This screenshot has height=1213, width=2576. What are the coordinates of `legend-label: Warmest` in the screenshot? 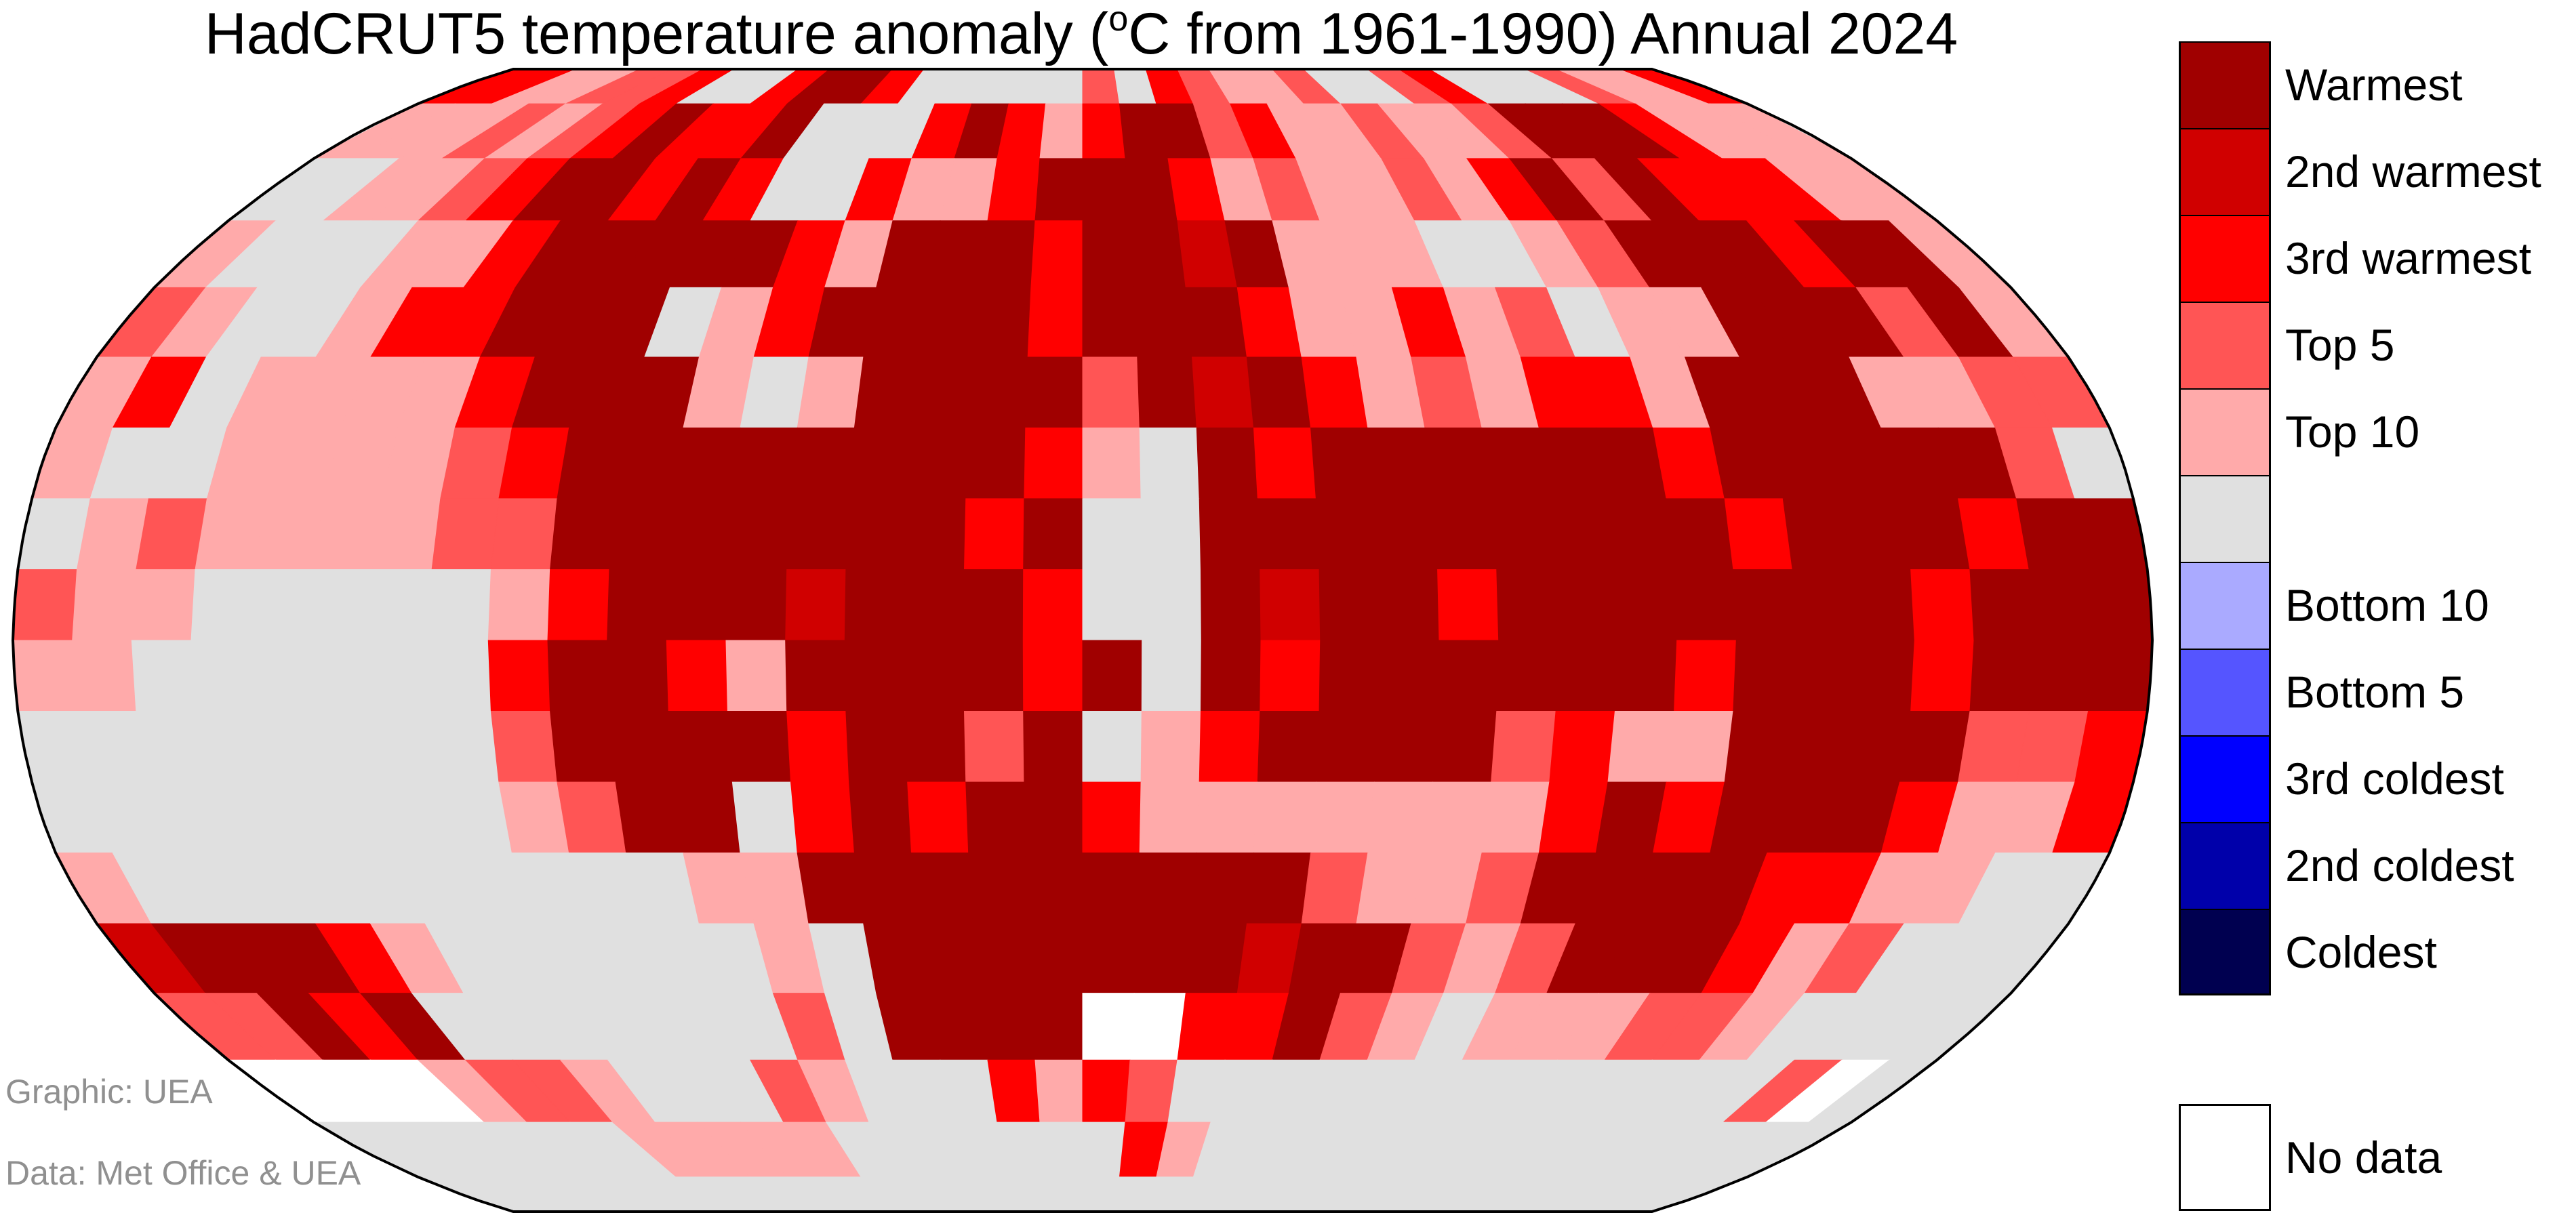 It's located at (2374, 85).